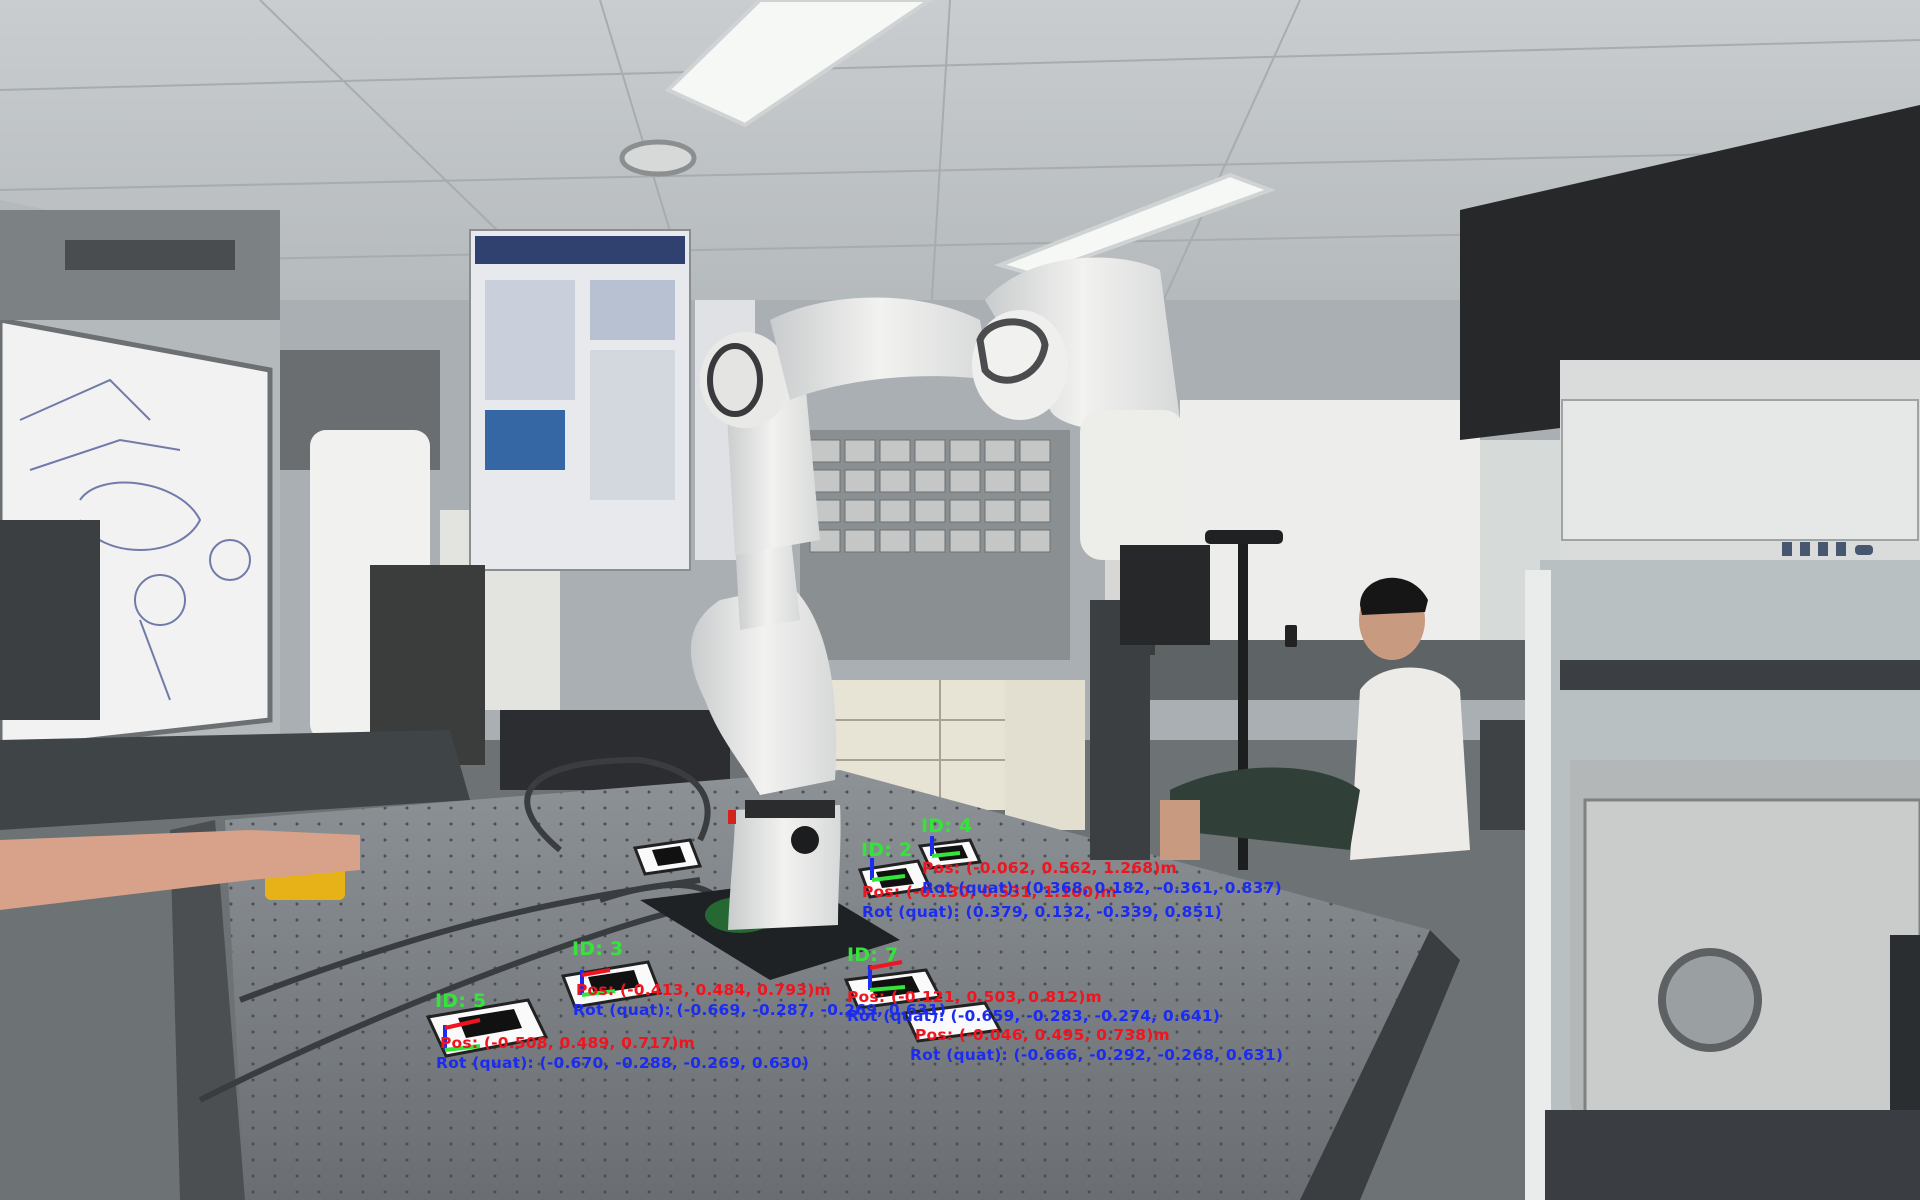 This screenshot has width=1920, height=1200. Describe the element at coordinates (974, 997) in the screenshot. I see `marker-7-pos-label: Pos: (-0.121, 0.503, 0.812)m` at that location.